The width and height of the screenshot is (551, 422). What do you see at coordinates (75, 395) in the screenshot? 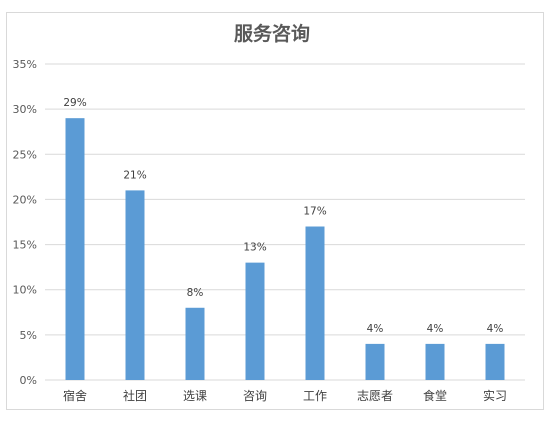
I see `category-label: 宿舍` at bounding box center [75, 395].